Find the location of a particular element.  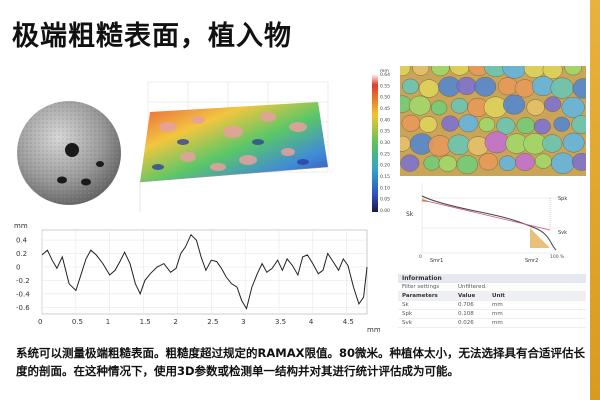

param-value: 0.026 is located at coordinates (466, 323).